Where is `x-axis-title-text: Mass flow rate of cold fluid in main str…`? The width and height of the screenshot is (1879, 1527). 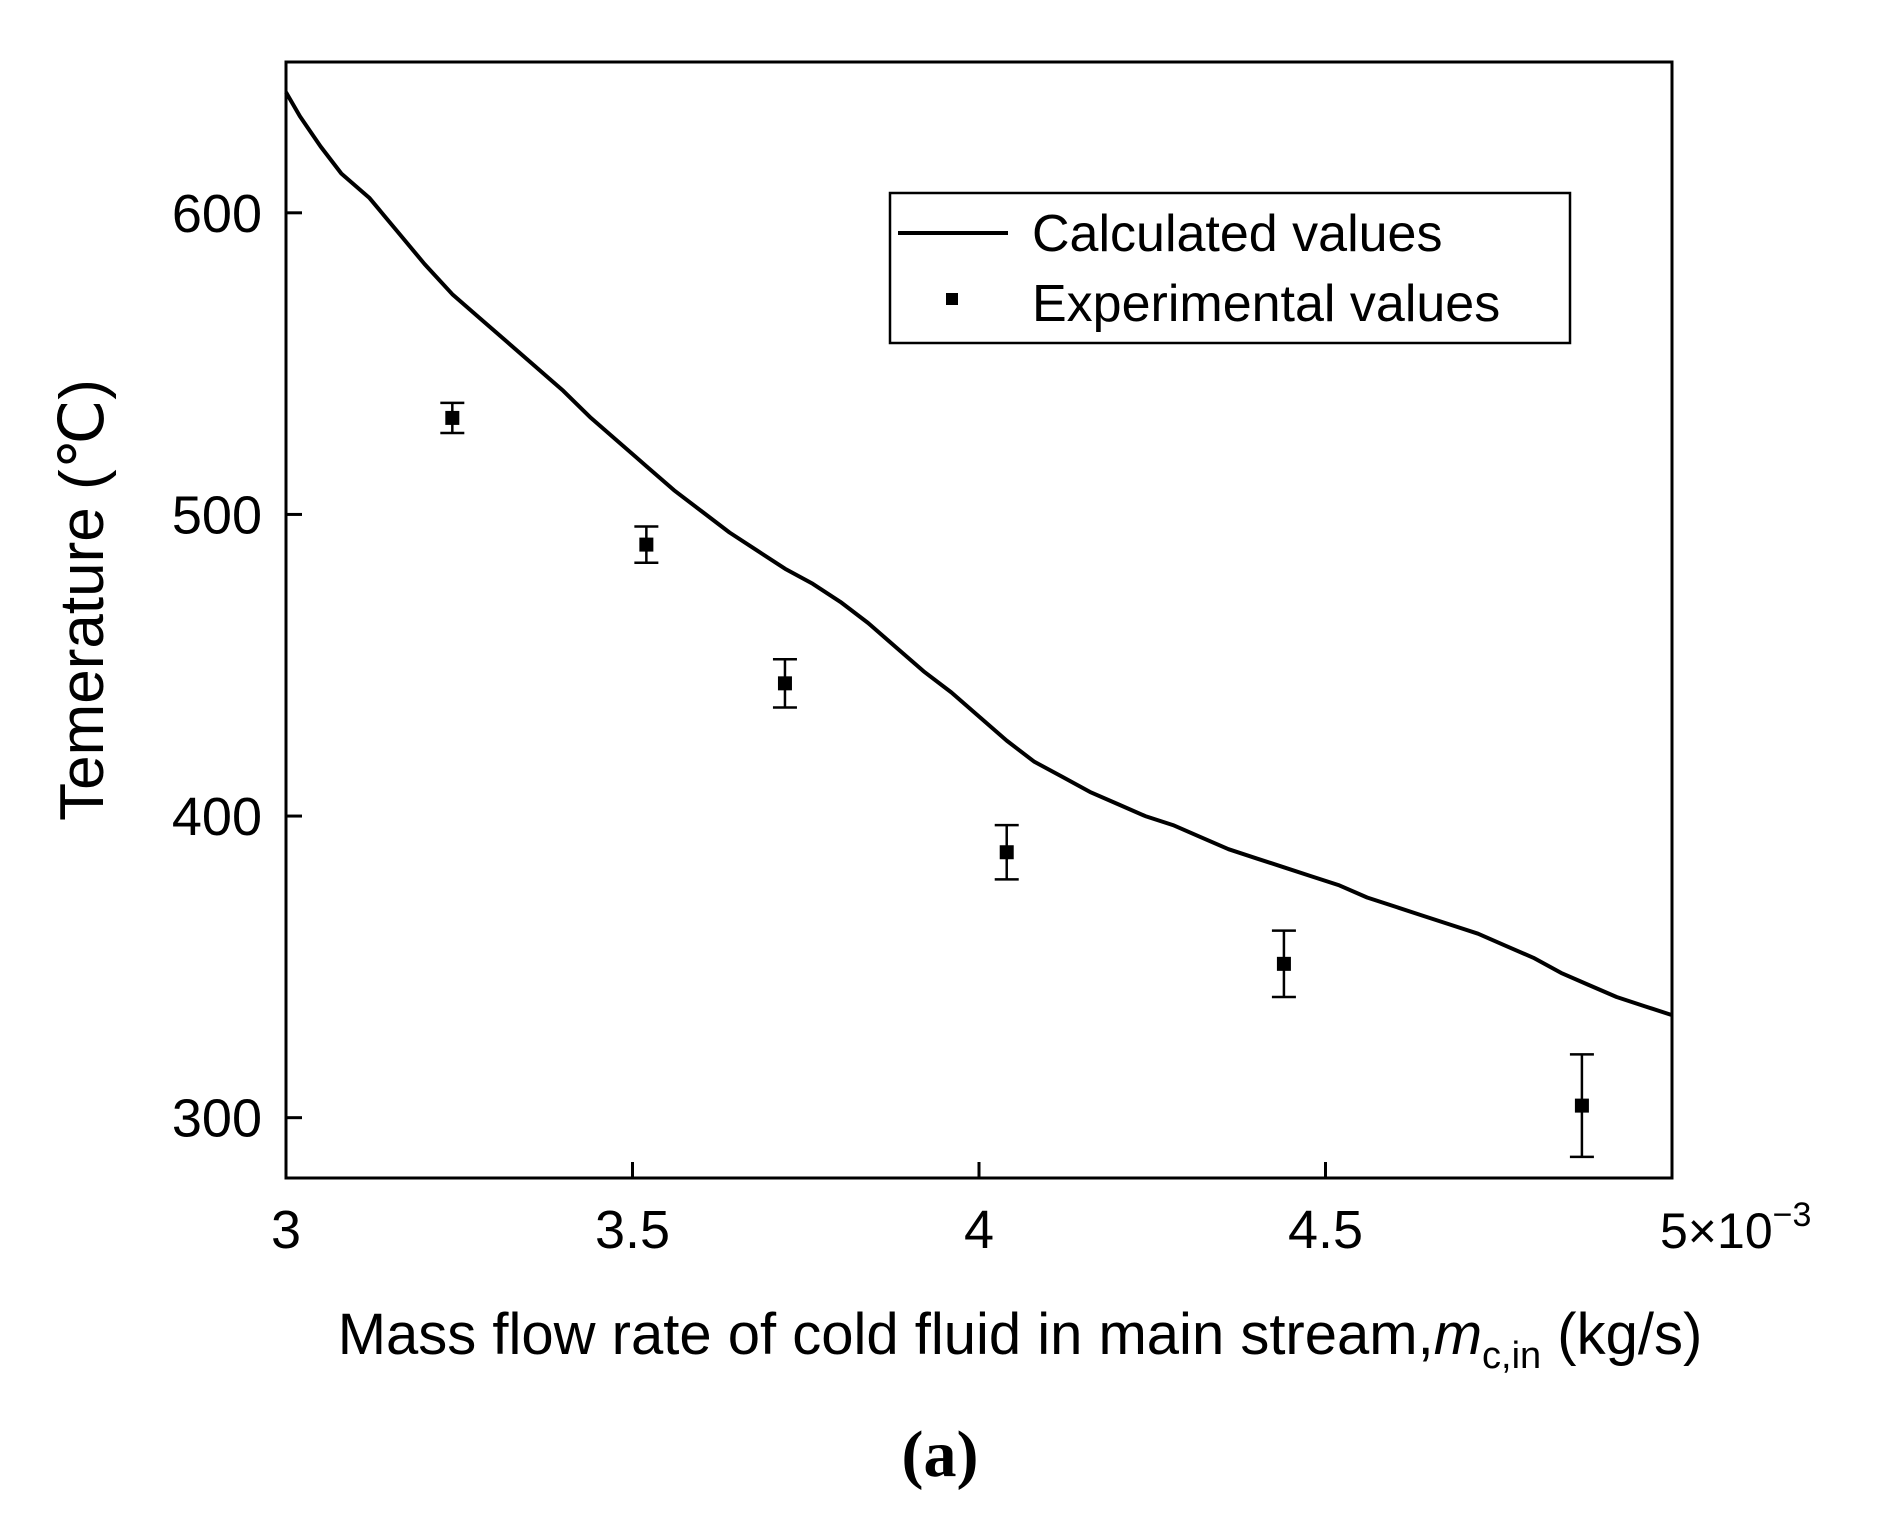
x-axis-title-text: Mass flow rate of cold fluid in main str… is located at coordinates (886, 1334).